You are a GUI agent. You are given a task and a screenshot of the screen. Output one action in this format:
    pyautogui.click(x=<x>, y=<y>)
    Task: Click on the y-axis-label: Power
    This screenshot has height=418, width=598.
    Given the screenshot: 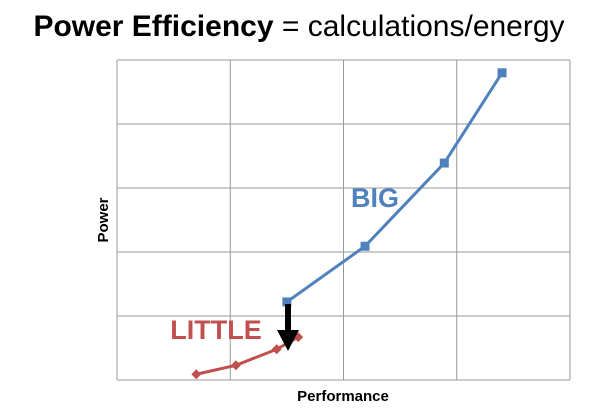 What is the action you would take?
    pyautogui.click(x=103, y=219)
    